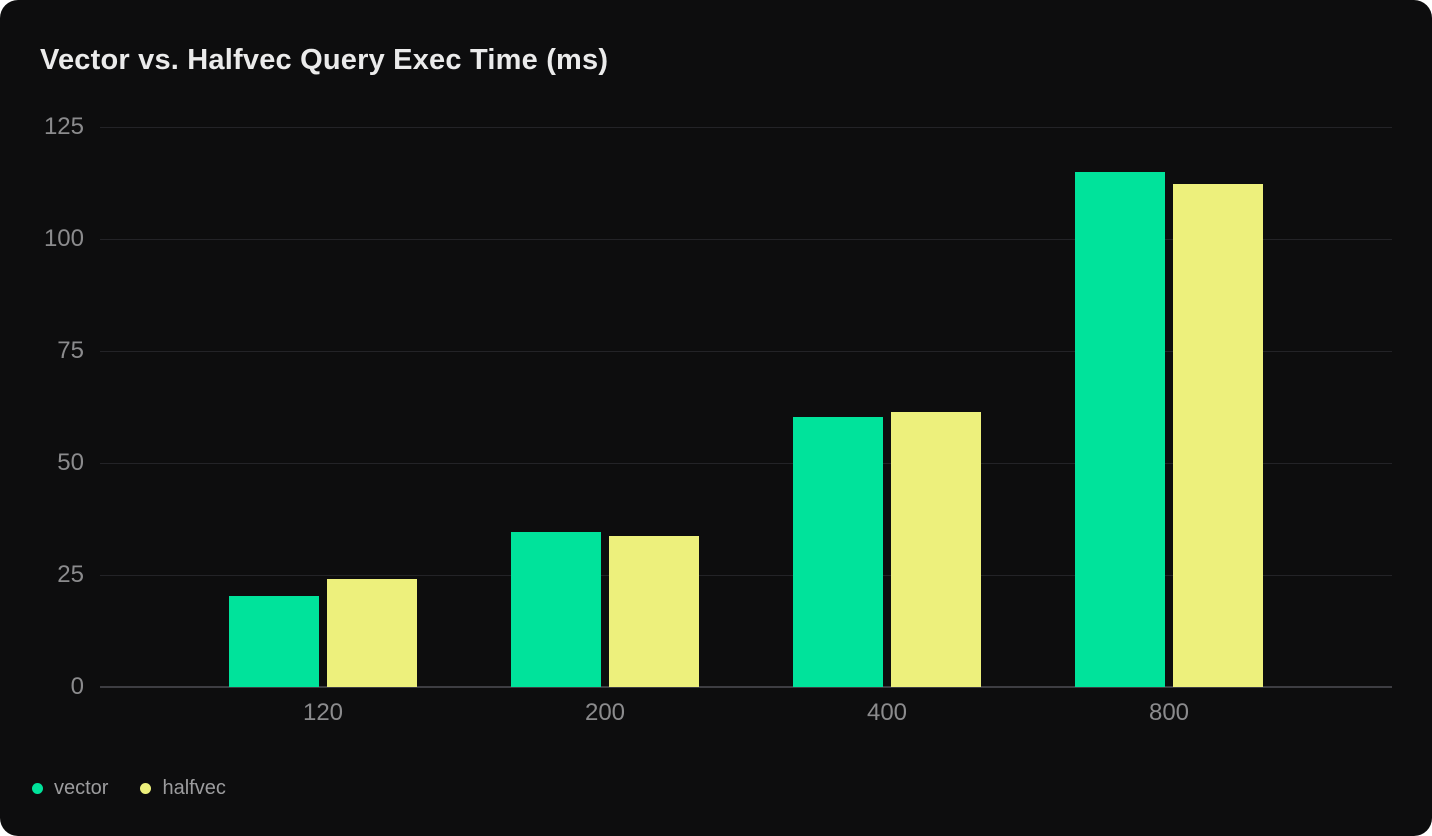 The image size is (1432, 836). I want to click on y-axis-tick-label-50: 50, so click(70, 462).